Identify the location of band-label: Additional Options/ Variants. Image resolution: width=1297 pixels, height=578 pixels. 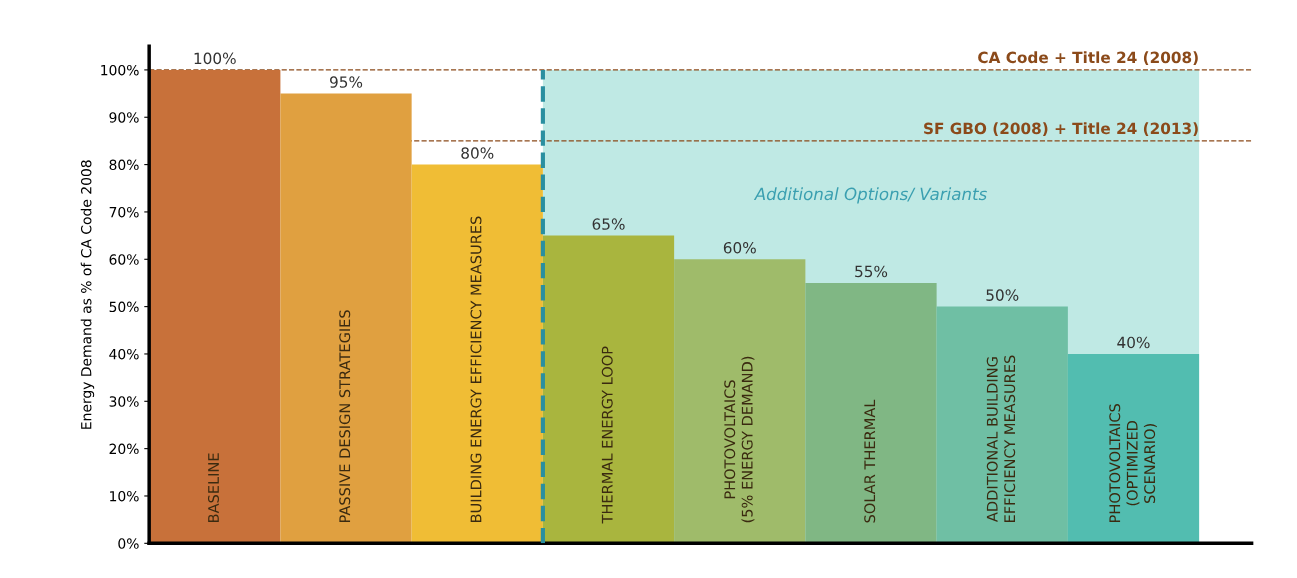
(870, 195).